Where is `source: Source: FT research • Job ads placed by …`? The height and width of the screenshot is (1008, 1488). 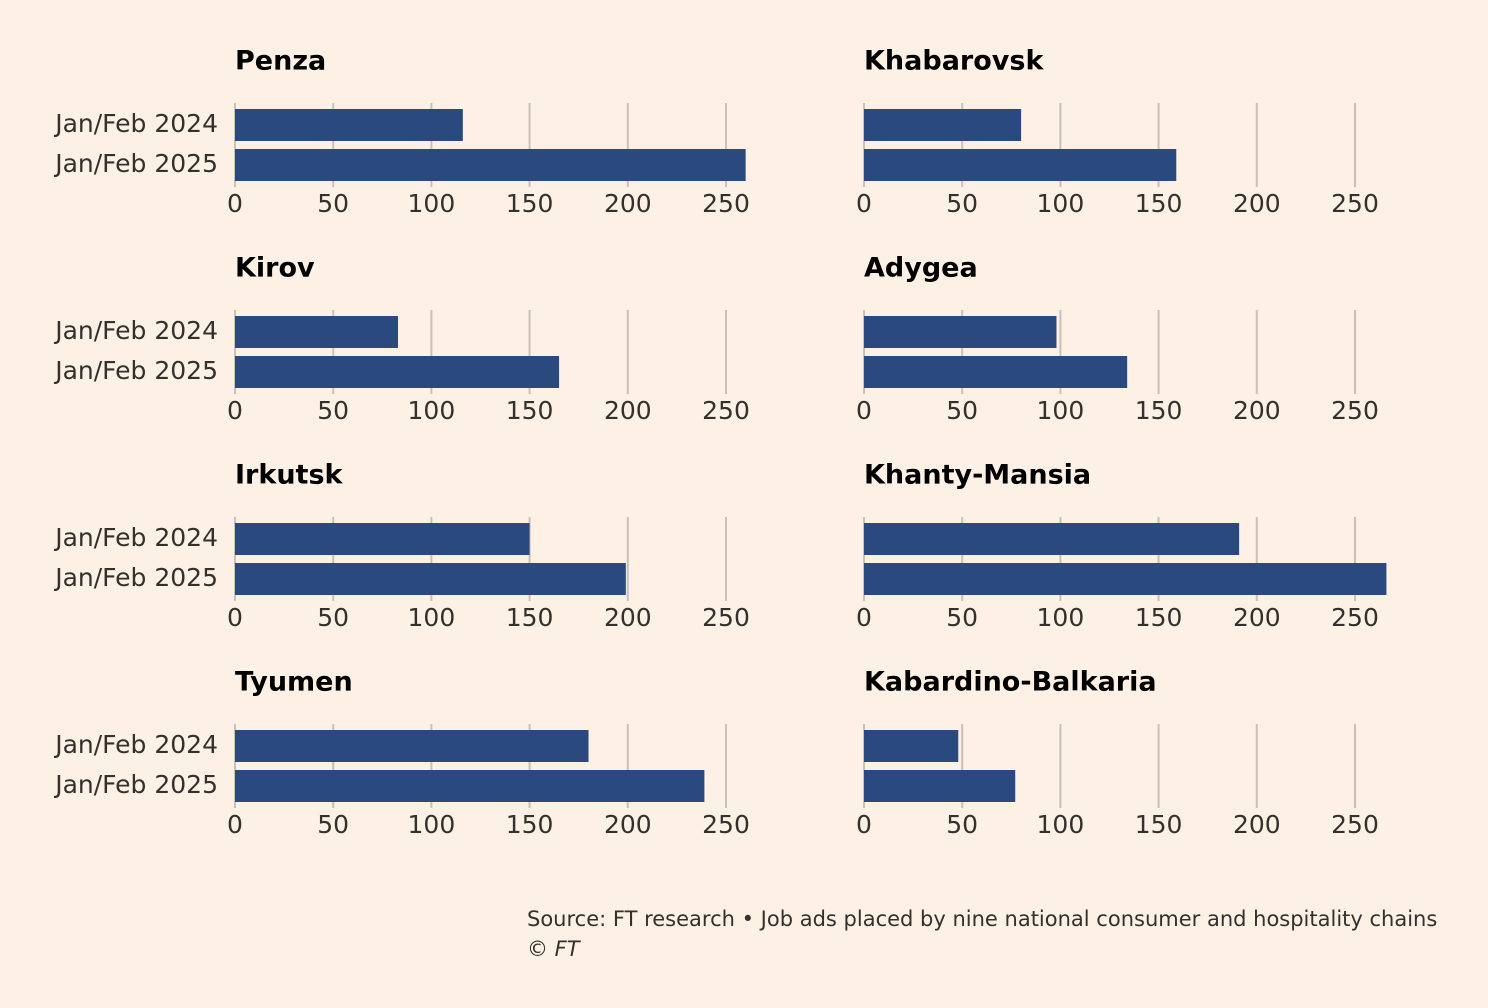
source: Source: FT research • Job ads placed by … is located at coordinates (982, 919).